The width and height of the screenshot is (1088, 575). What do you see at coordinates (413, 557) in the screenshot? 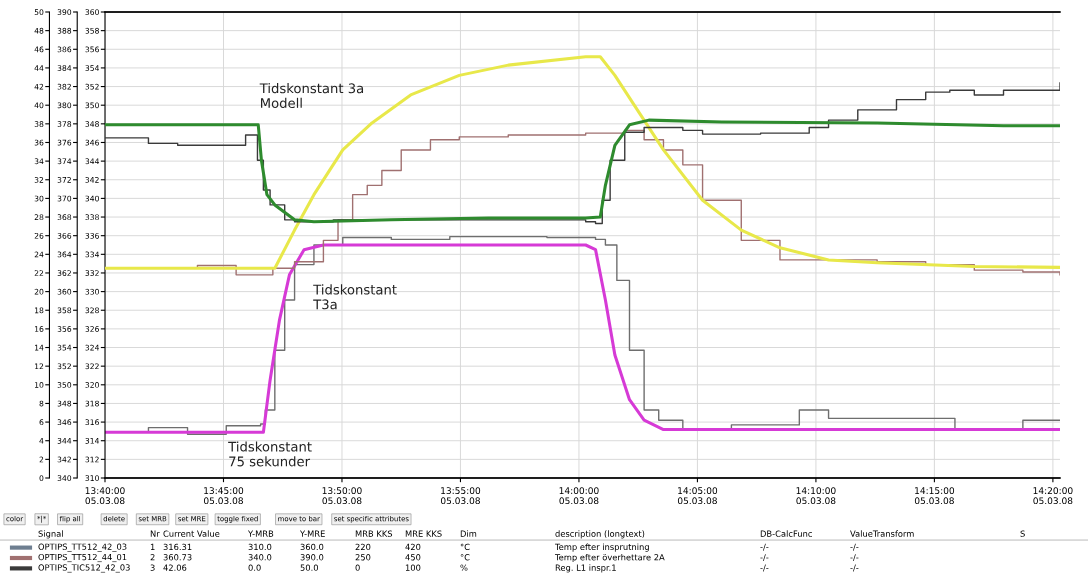
I see `text: 450` at bounding box center [413, 557].